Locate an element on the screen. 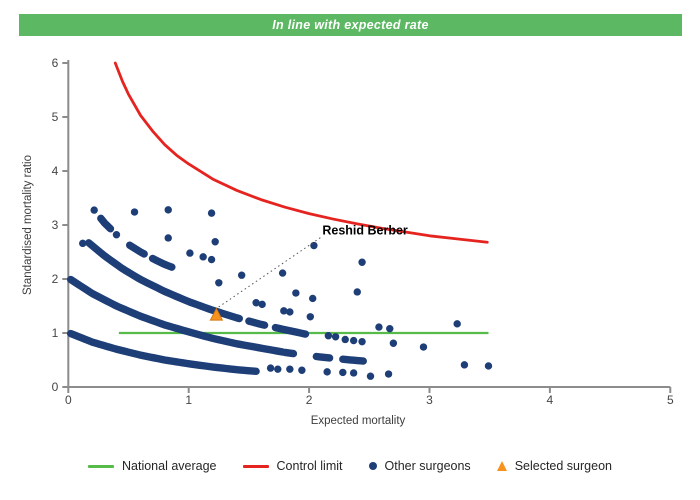  legend-label: National average is located at coordinates (169, 466).